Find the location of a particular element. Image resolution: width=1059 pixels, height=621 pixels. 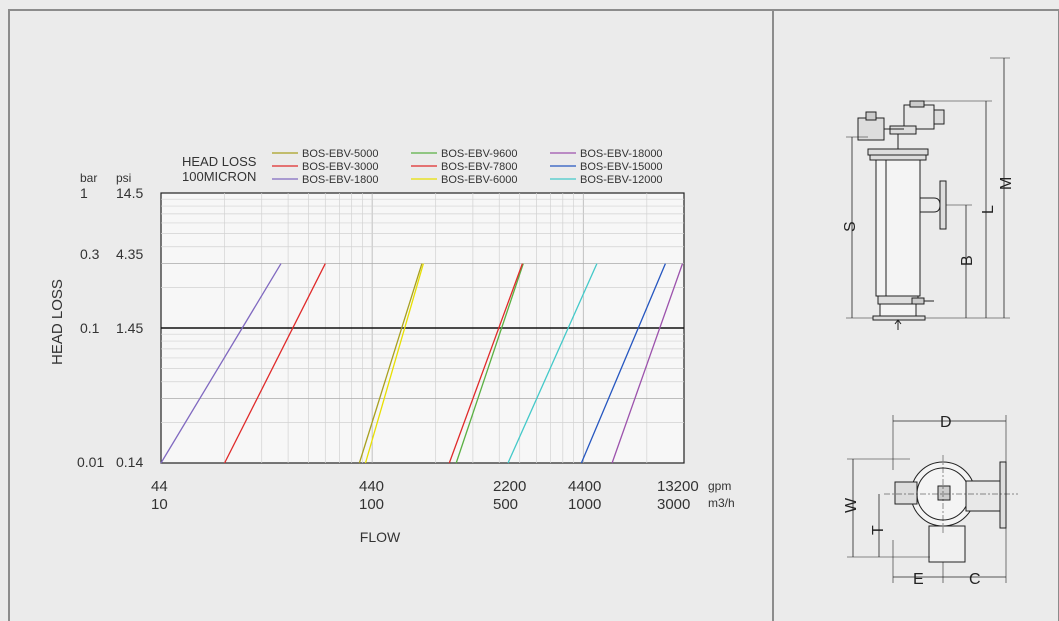

dim-label-c: C is located at coordinates (975, 579).